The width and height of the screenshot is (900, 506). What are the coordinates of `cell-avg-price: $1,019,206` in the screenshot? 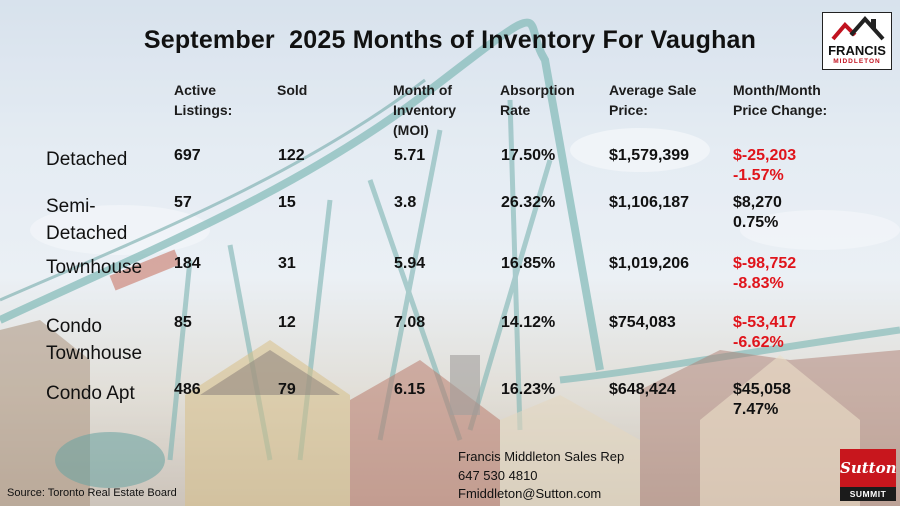 It's located at (649, 263).